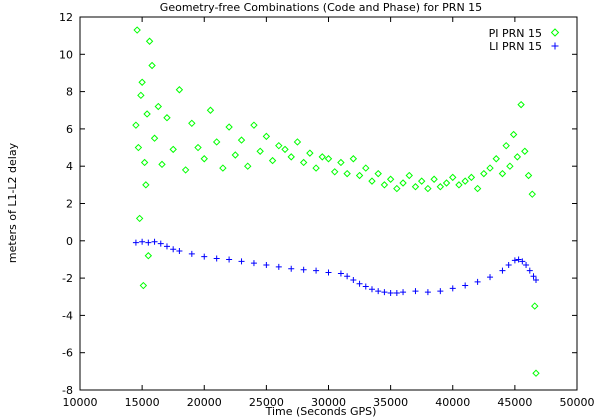 The height and width of the screenshot is (420, 600). What do you see at coordinates (66, 17) in the screenshot?
I see `y-tick-label: 12` at bounding box center [66, 17].